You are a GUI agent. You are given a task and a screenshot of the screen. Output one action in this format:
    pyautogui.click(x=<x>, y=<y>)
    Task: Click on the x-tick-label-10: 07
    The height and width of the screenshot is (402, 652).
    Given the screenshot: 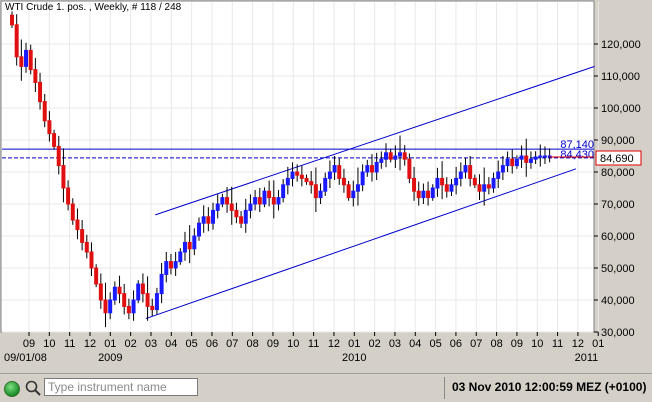 What is the action you would take?
    pyautogui.click(x=232, y=344)
    